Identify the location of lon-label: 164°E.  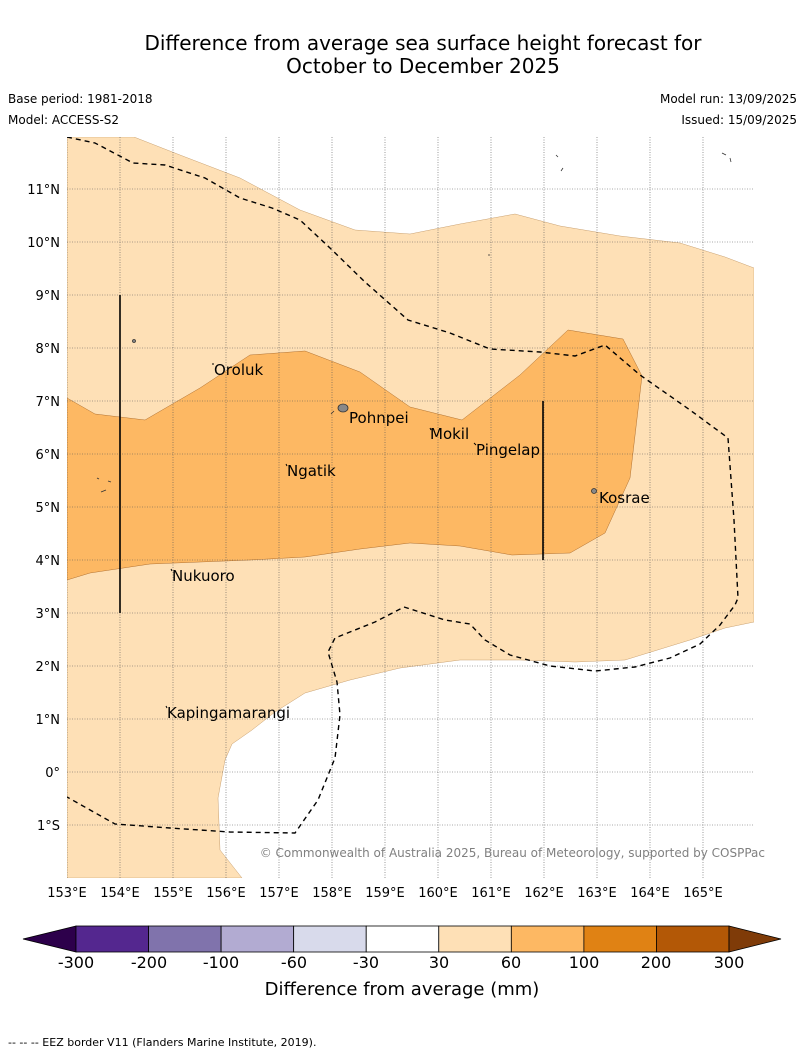
(650, 893).